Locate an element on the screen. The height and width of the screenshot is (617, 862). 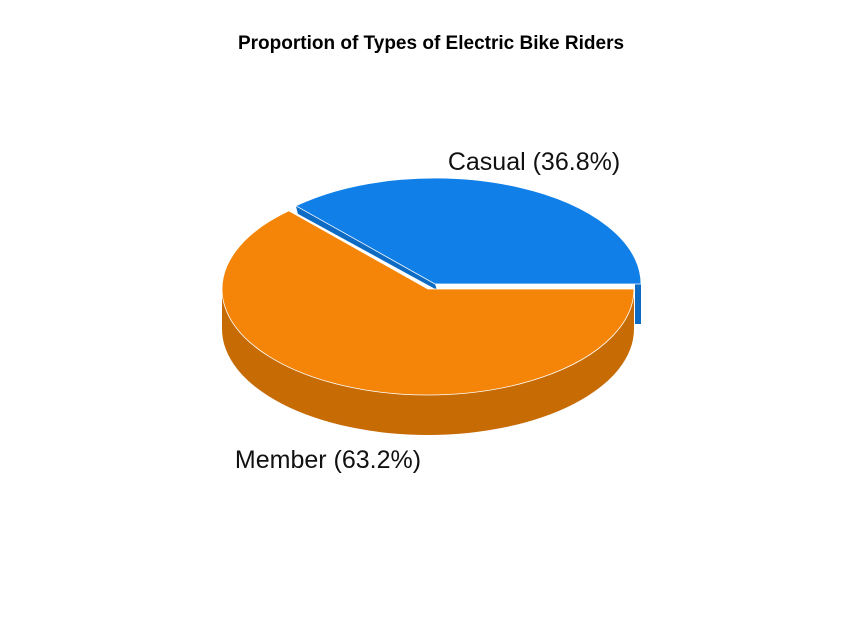
slice-label-casual: Casual (36.8%) is located at coordinates (534, 162).